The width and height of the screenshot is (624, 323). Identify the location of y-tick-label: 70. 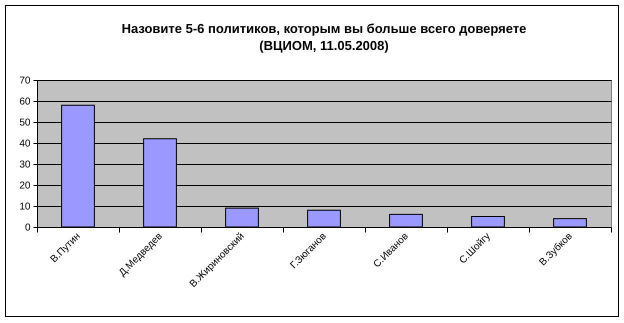
(25, 81).